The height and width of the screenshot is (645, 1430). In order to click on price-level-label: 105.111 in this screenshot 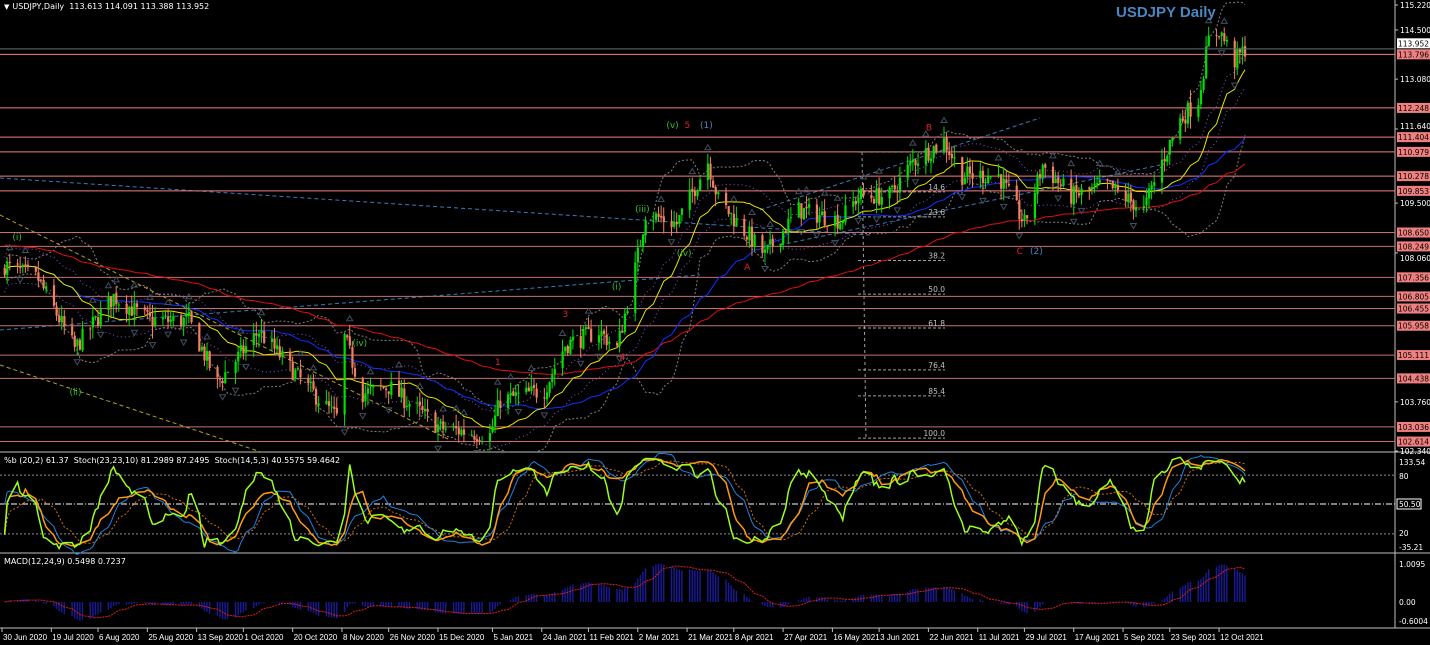, I will do `click(1413, 355)`.